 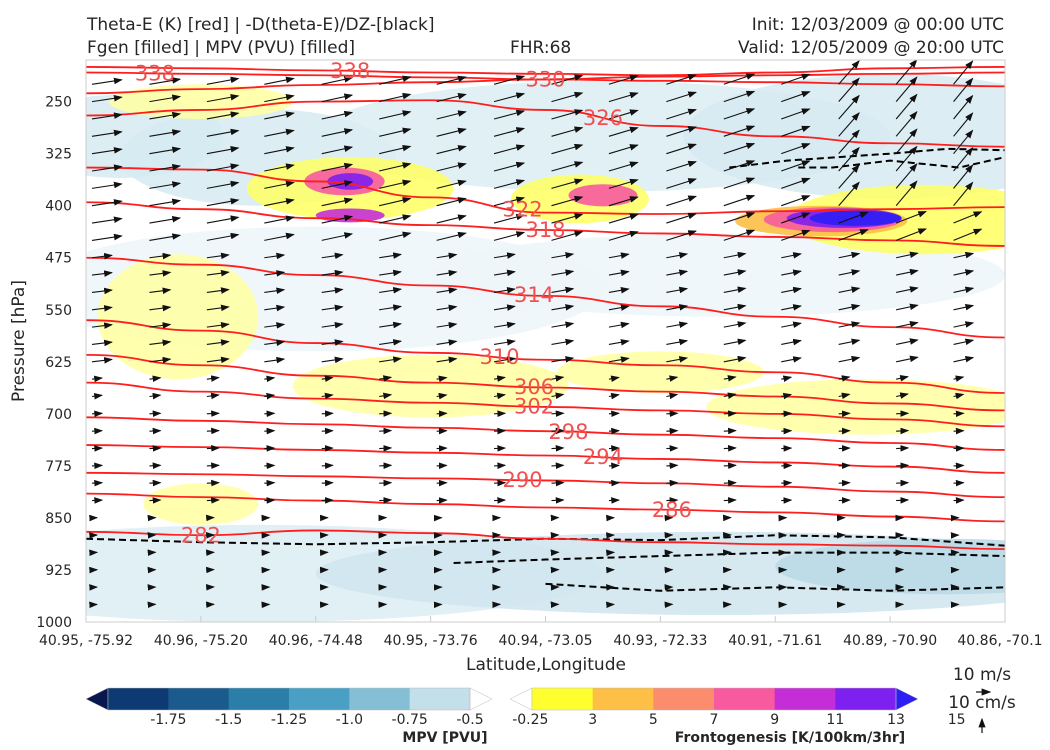 What do you see at coordinates (58, 571) in the screenshot?
I see `y-tick-label: 925` at bounding box center [58, 571].